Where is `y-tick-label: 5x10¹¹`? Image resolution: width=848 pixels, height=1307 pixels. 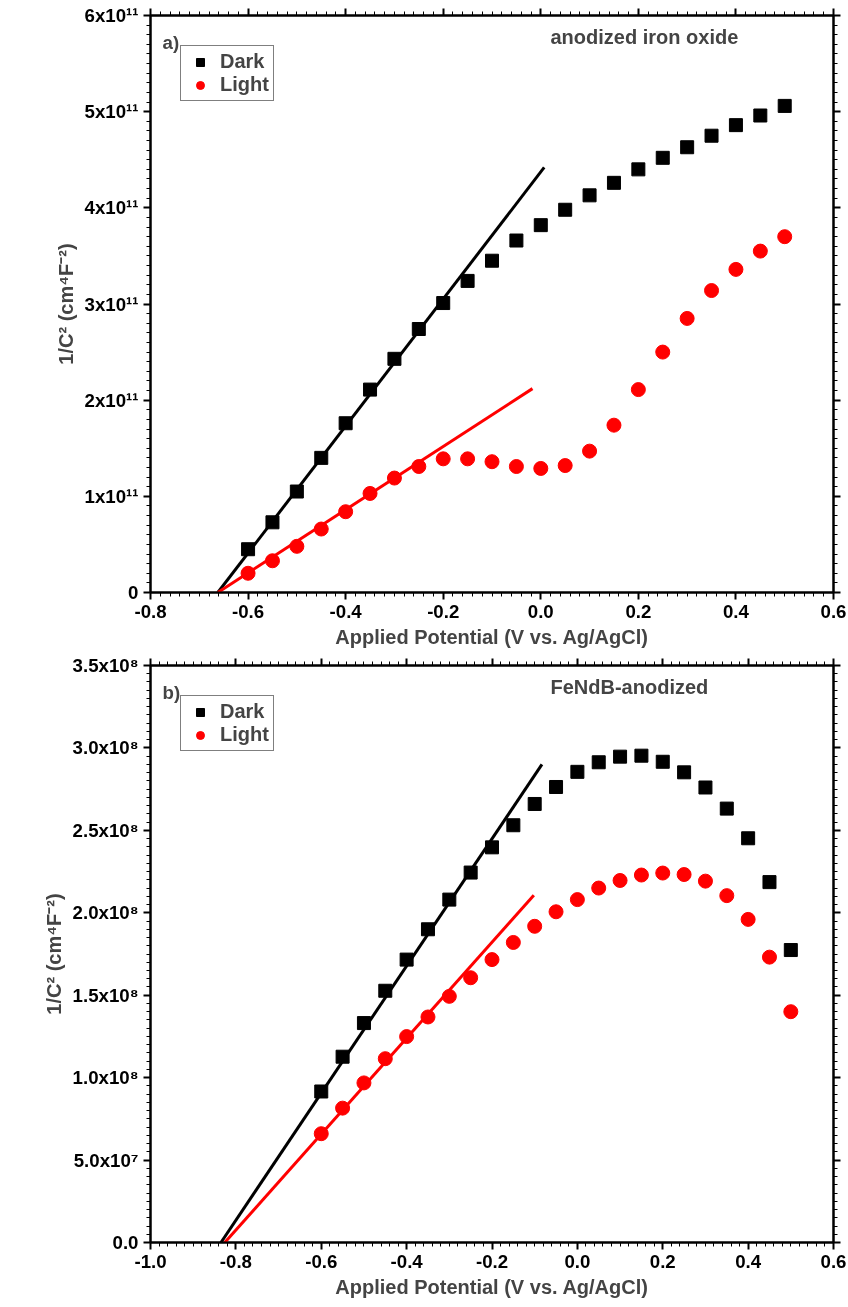
y-tick-label: 5x10¹¹ is located at coordinates (111, 112).